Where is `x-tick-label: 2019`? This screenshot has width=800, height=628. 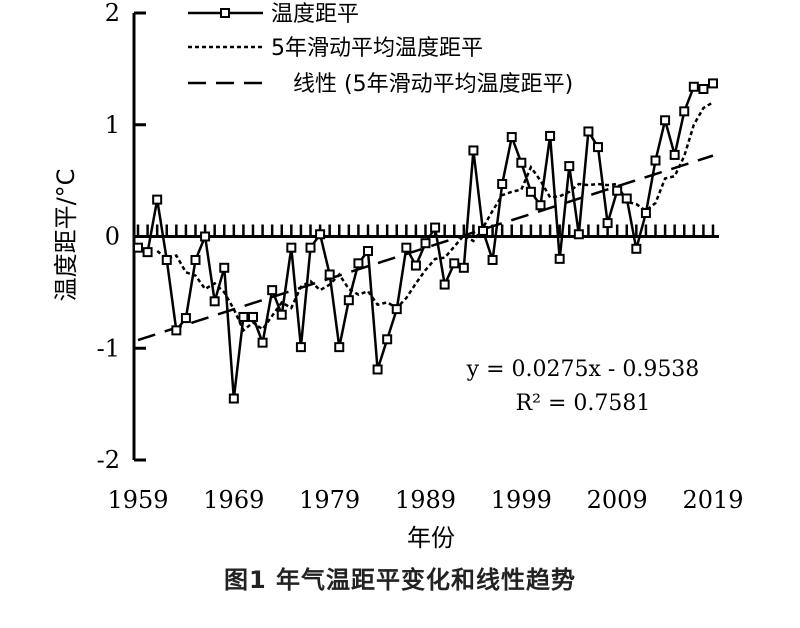 x-tick-label: 2019 is located at coordinates (712, 500).